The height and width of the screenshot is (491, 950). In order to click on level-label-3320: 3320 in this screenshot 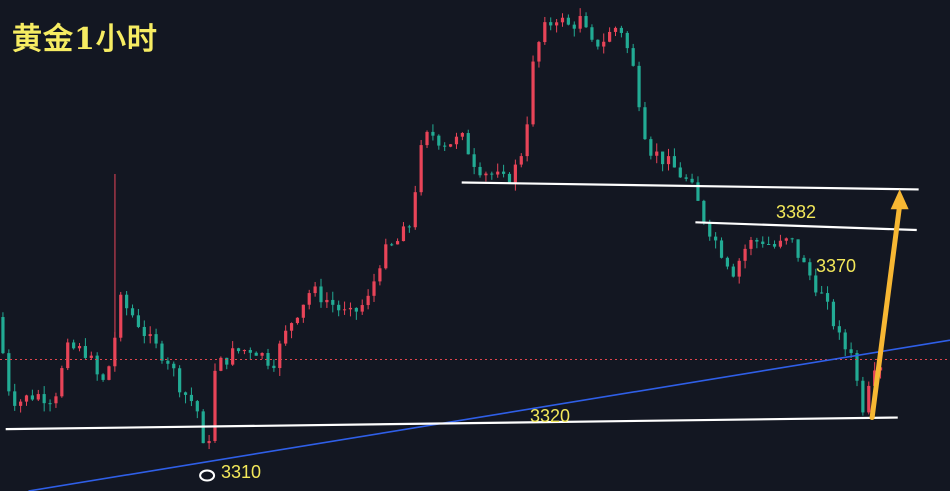, I will do `click(550, 416)`.